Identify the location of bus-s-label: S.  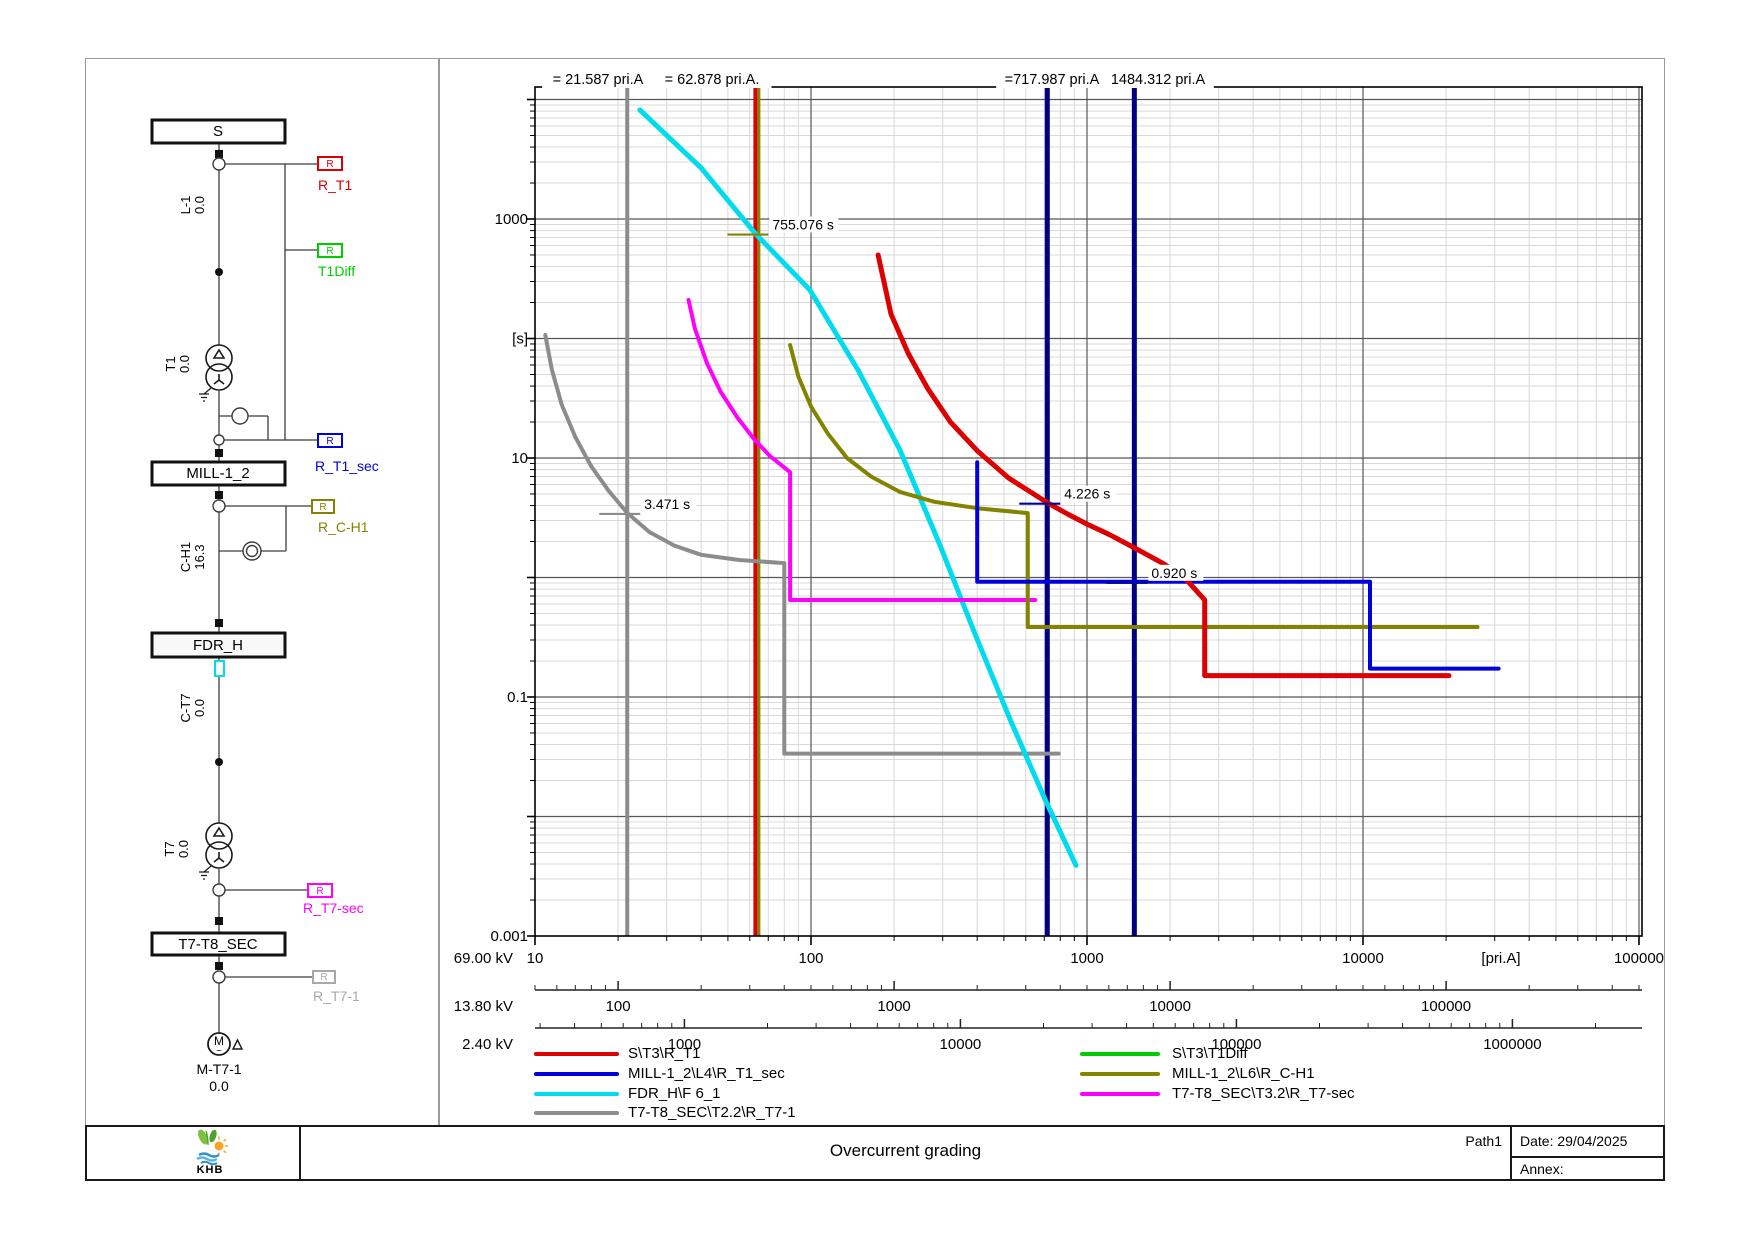
(218, 131).